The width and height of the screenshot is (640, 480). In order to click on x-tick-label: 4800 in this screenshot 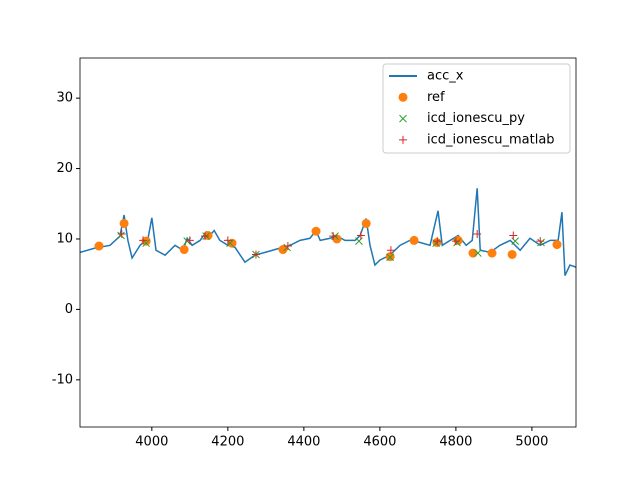, I will do `click(455, 442)`.